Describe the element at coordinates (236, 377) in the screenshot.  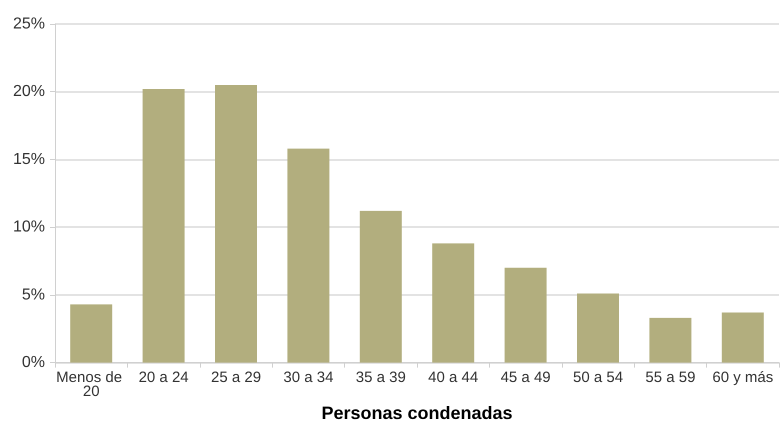
I see `x-tick-label: 25 a 29` at that location.